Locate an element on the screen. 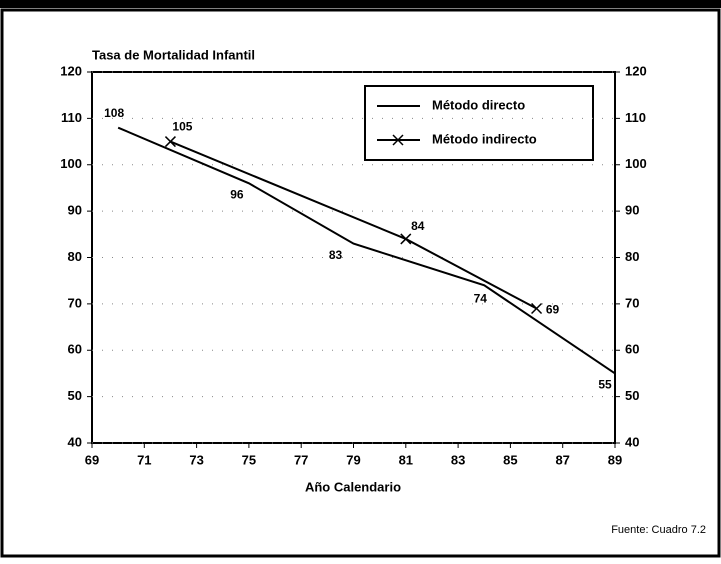 This screenshot has height=564, width=721. x-tick-label: 73 is located at coordinates (196, 459).